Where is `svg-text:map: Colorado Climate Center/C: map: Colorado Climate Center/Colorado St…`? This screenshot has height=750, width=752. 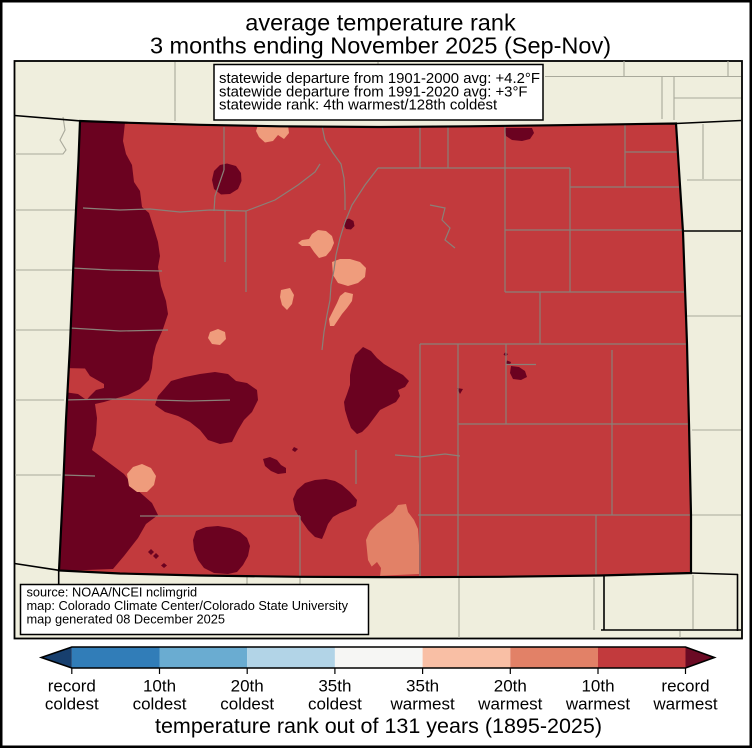
svg-text:map: Colorado Climate Center/C: map: Colorado Climate Center/Colorado St… is located at coordinates (188, 605).